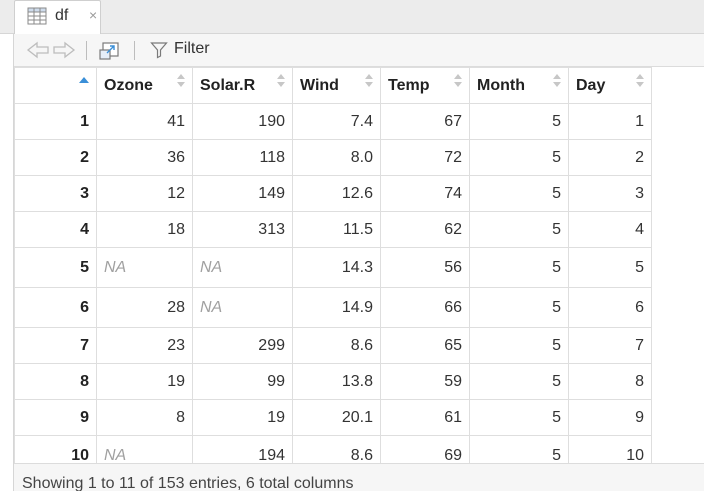  I want to click on table-row: 6 28 NA 14.9 66 5 6, so click(333, 307).